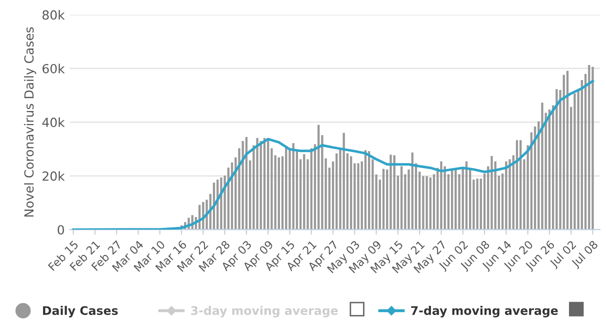 The height and width of the screenshot is (328, 606). Describe the element at coordinates (53, 176) in the screenshot. I see `y-tick-label: 20k` at that location.